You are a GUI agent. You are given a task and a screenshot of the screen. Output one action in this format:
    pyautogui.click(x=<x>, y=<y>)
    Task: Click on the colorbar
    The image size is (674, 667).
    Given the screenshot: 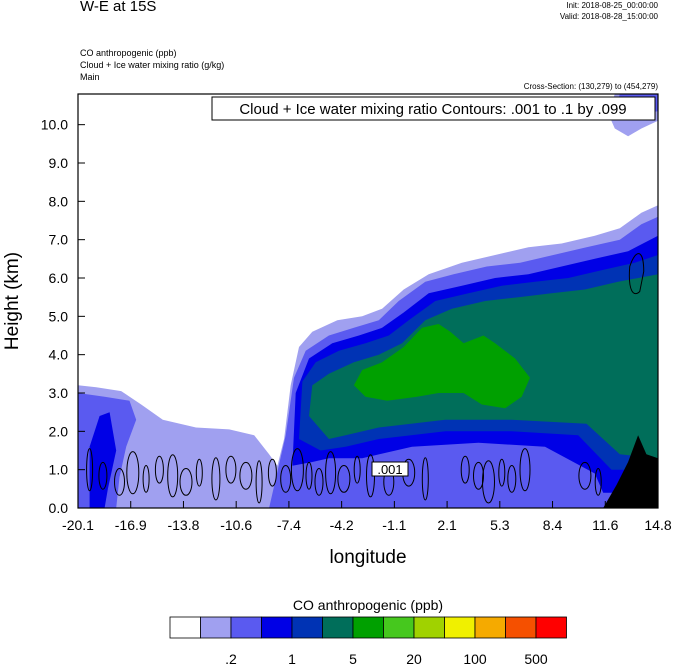 What is the action you would take?
    pyautogui.click(x=368, y=627)
    